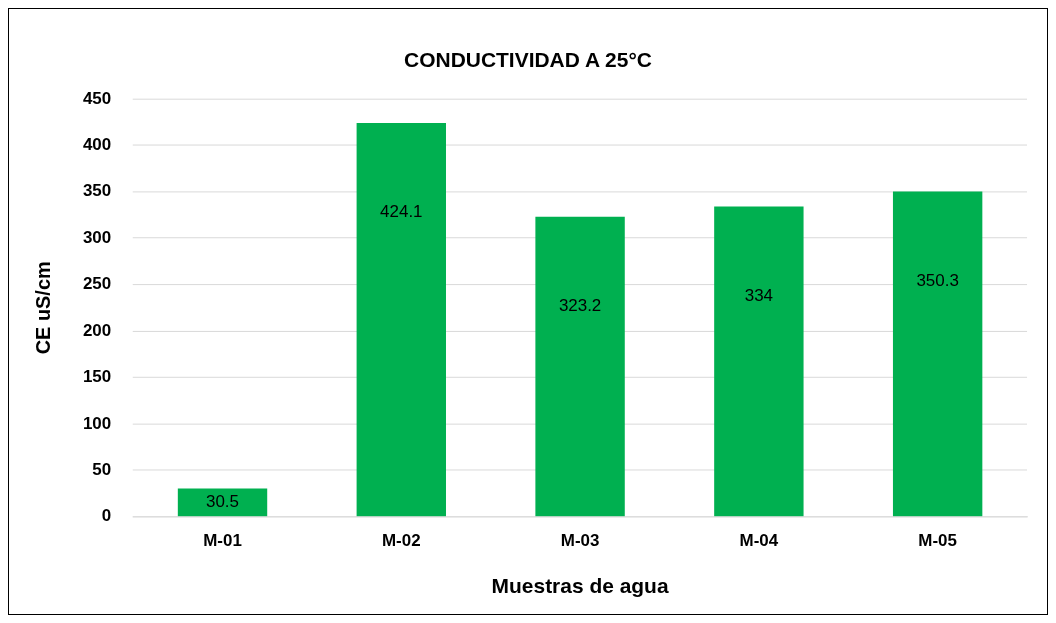 Image resolution: width=1056 pixels, height=623 pixels. Describe the element at coordinates (759, 540) in the screenshot. I see `x-tick-label: M-04` at that location.